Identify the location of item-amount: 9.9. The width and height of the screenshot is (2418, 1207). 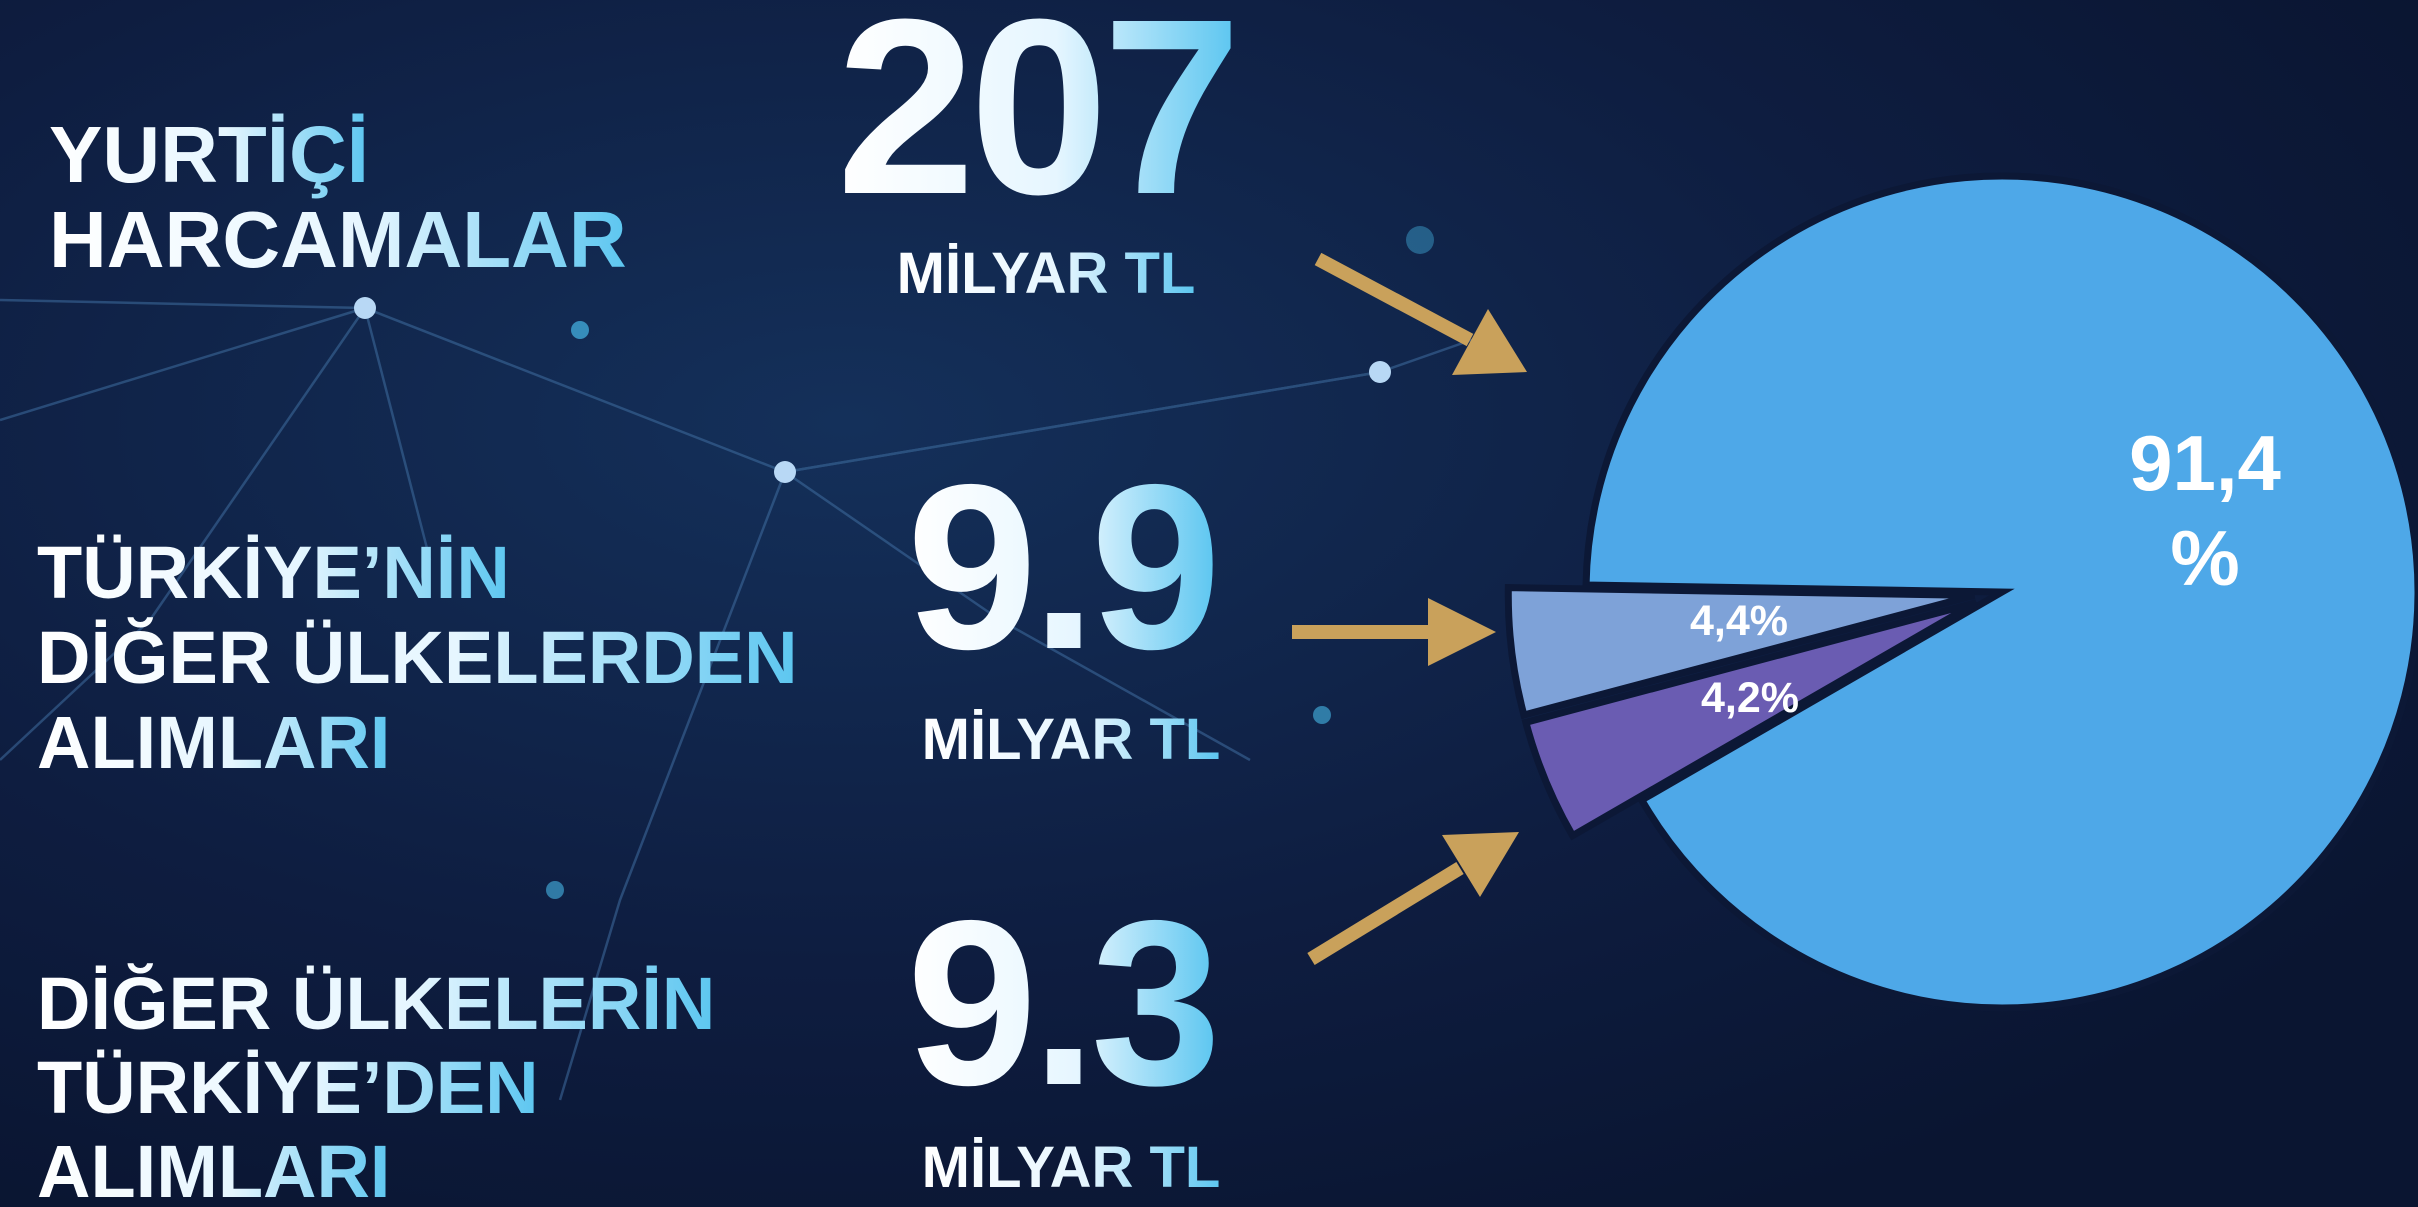
(1061, 566).